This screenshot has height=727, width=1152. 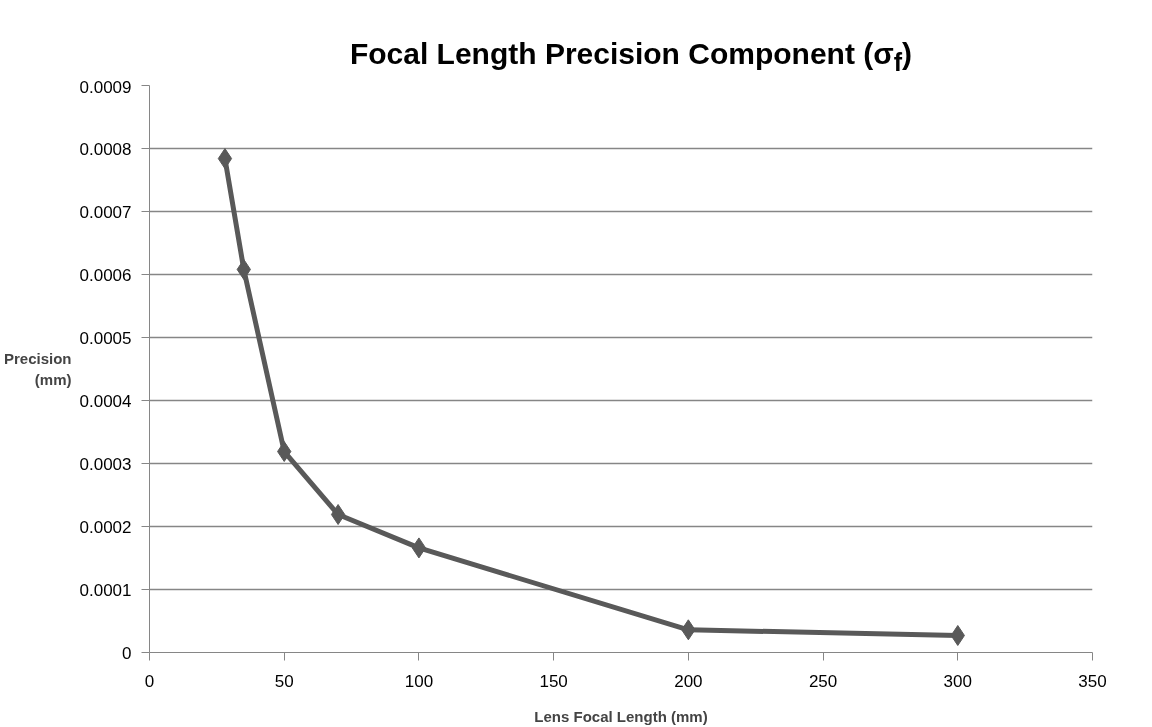 I want to click on y-tick-label: 0.0003, so click(x=105, y=464).